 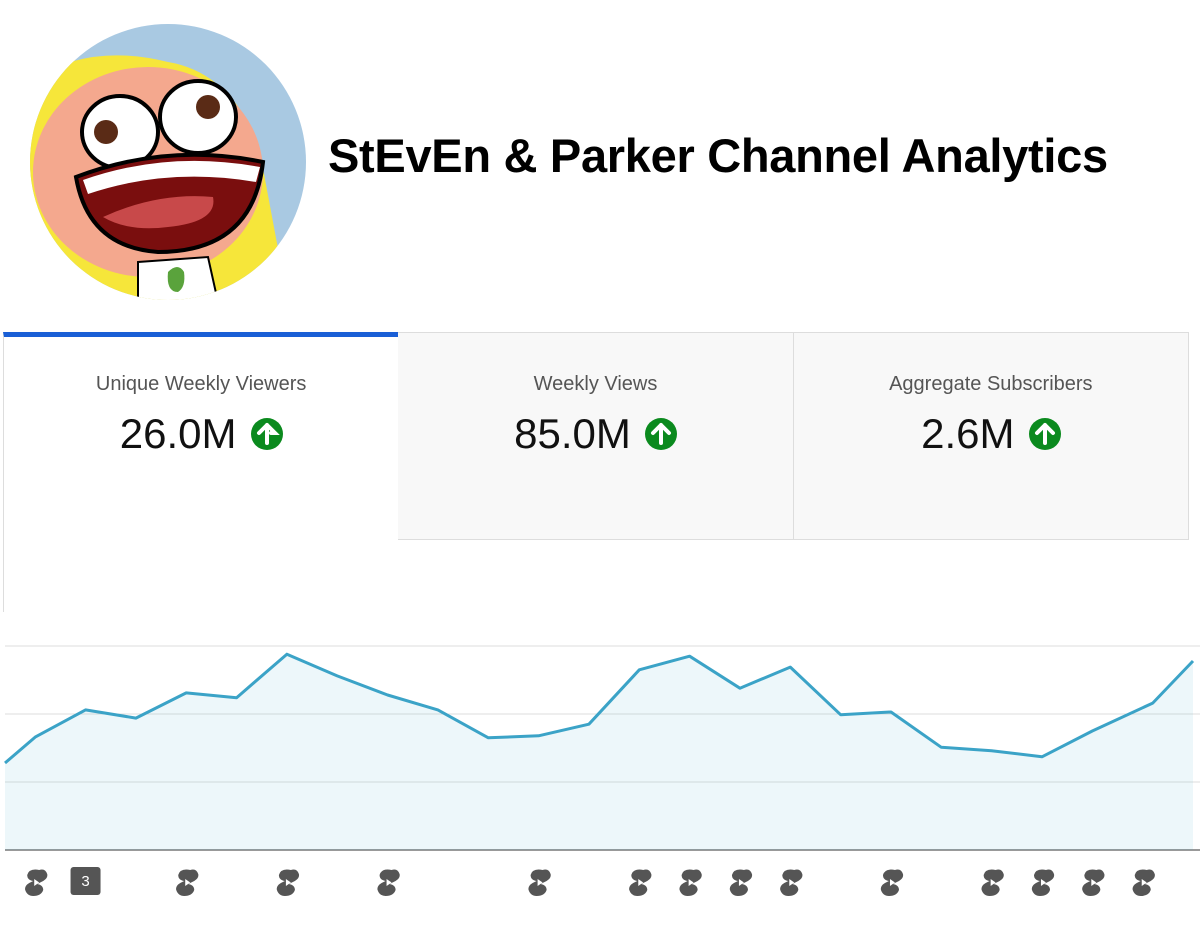 I want to click on metric-value-row: 2.6M, so click(x=991, y=434).